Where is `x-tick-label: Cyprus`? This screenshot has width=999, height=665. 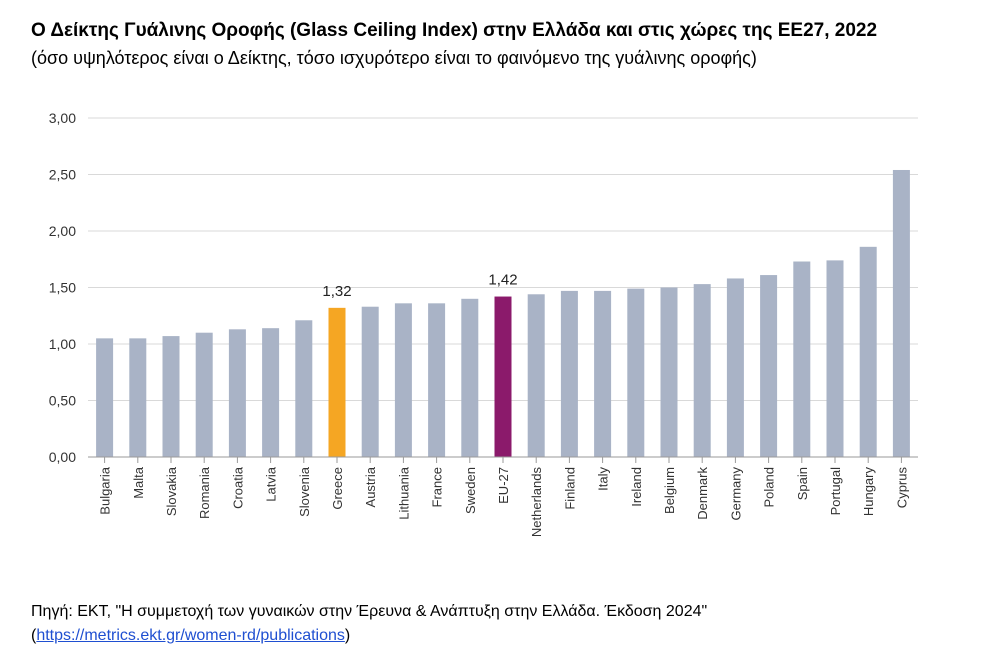
x-tick-label: Cyprus is located at coordinates (901, 488).